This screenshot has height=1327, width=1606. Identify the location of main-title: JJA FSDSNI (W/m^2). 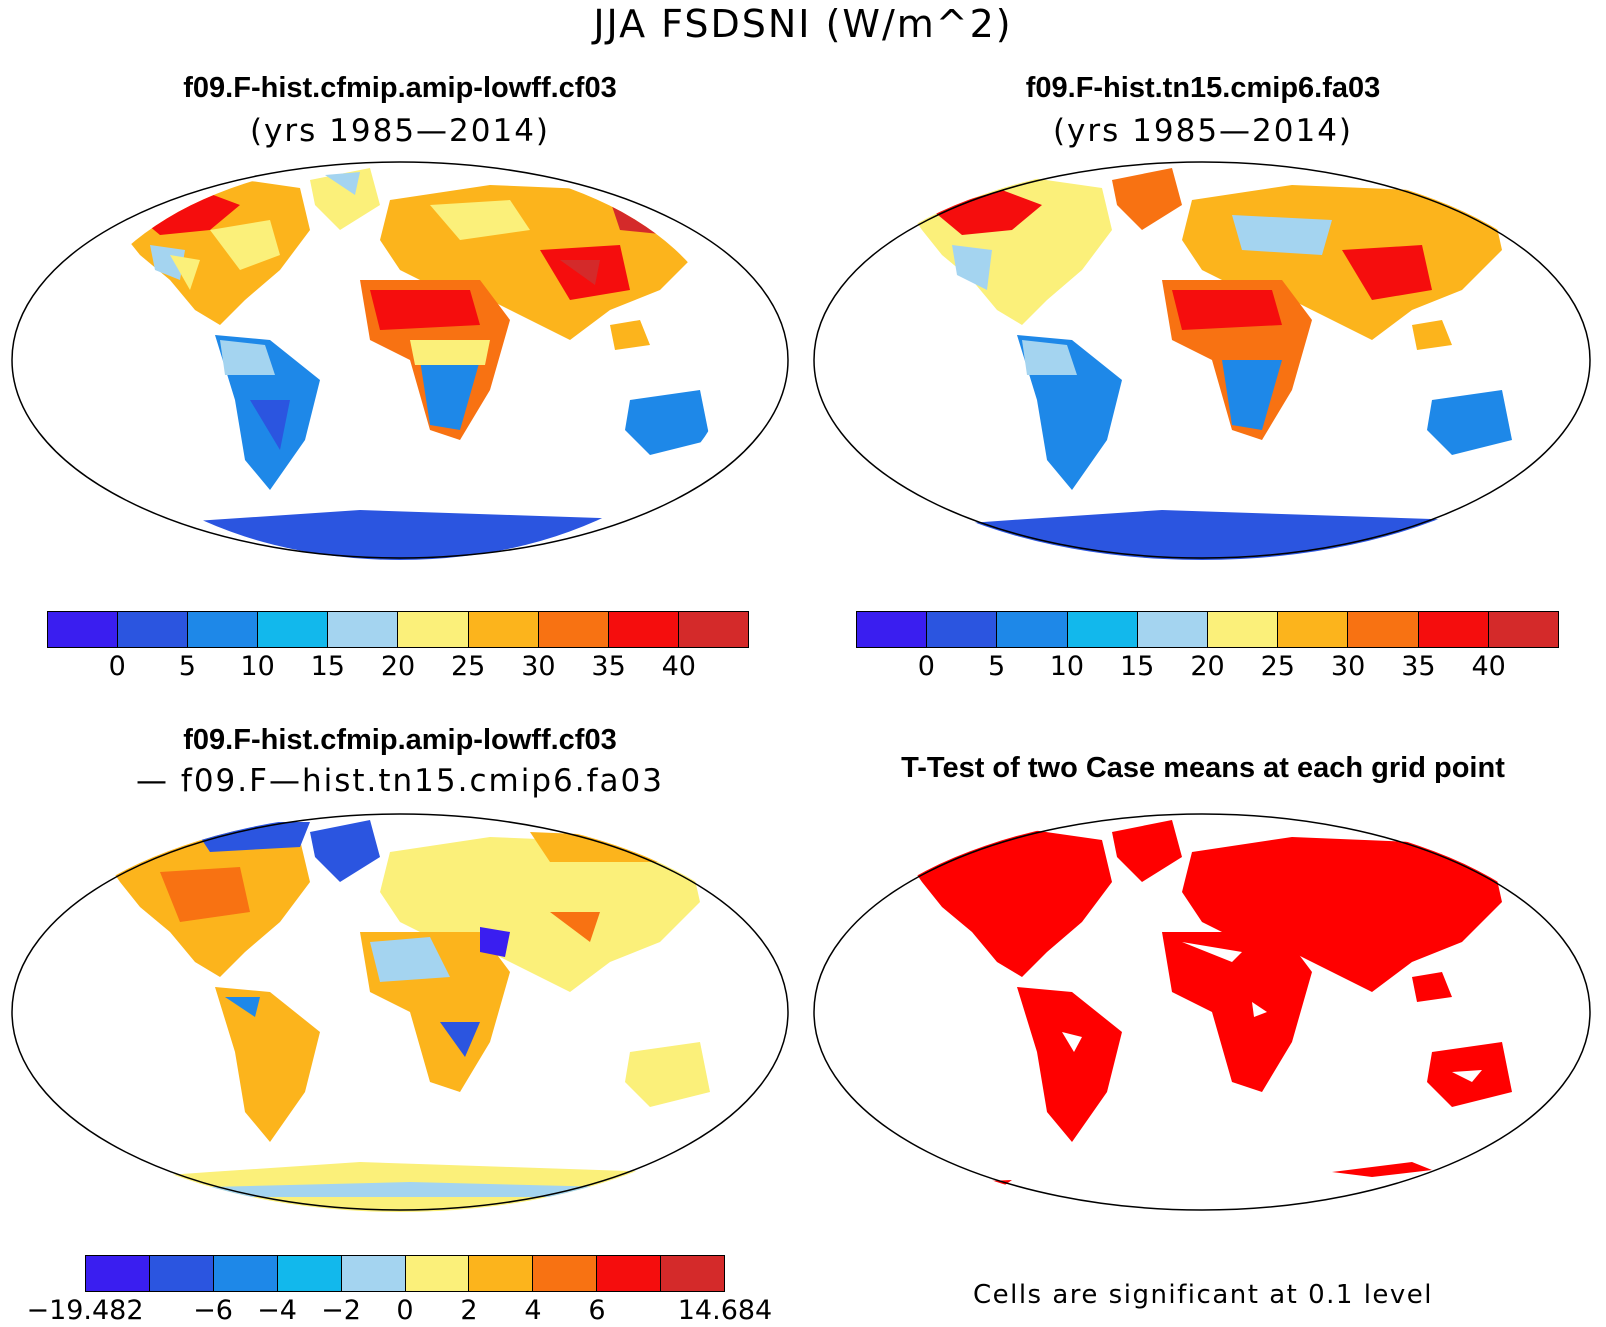
(803, 24).